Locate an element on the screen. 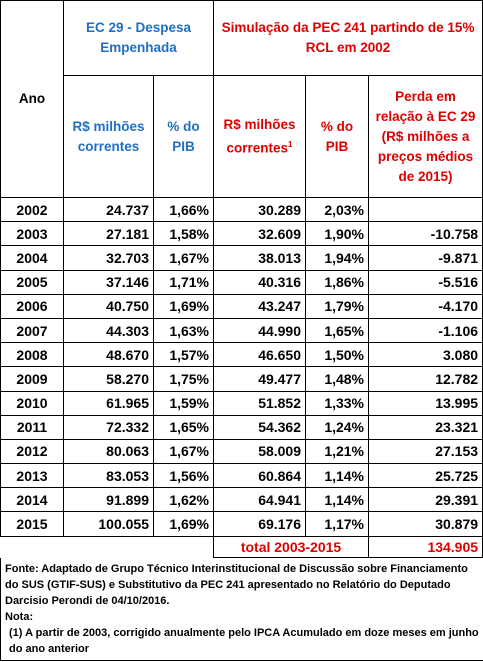 This screenshot has height=662, width=483. year-cell: 2004 is located at coordinates (32, 258).